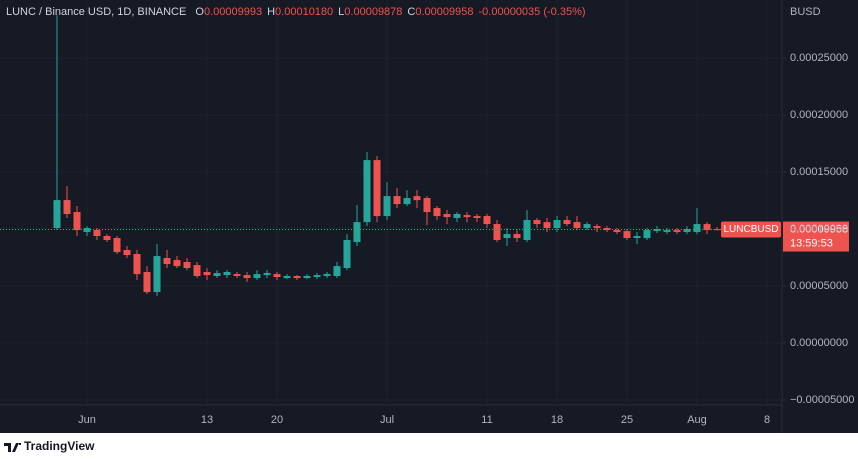  I want to click on x-tick-label: 20, so click(277, 420).